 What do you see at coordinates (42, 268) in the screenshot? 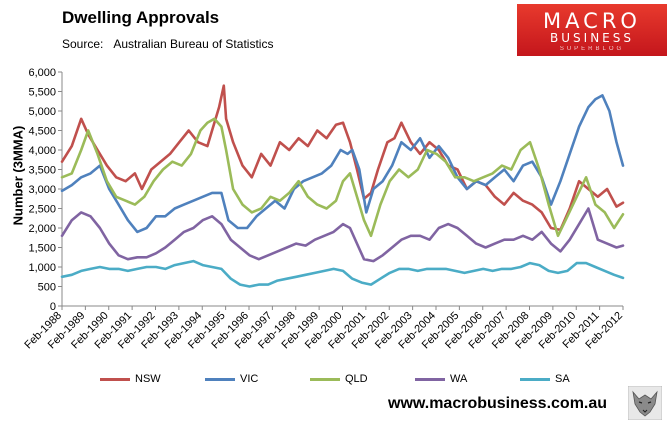
I see `y-tick-label: 1,000` at bounding box center [42, 268].